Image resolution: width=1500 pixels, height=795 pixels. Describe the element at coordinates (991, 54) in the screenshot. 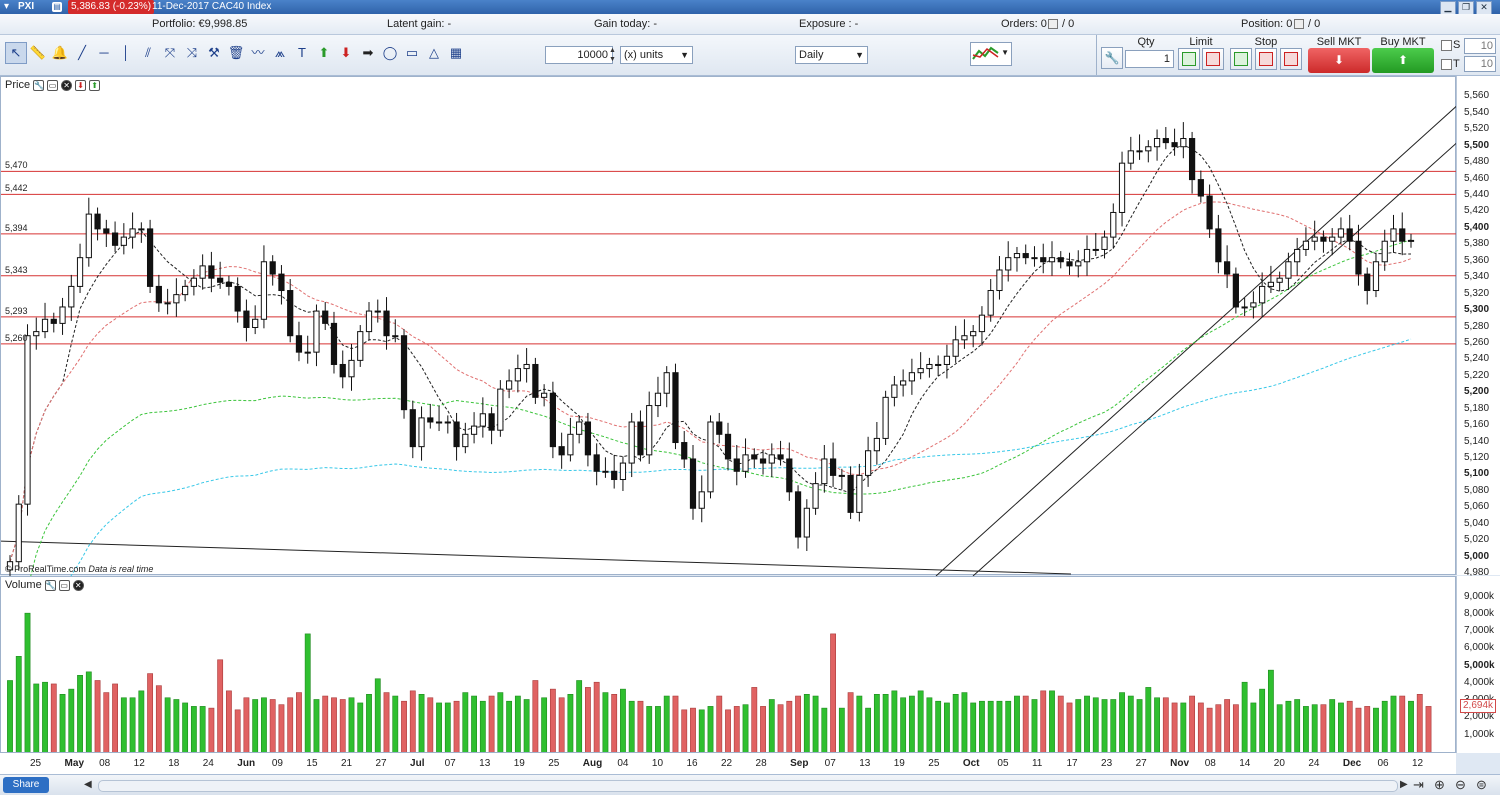

I see `chart-type-button: ▼` at that location.